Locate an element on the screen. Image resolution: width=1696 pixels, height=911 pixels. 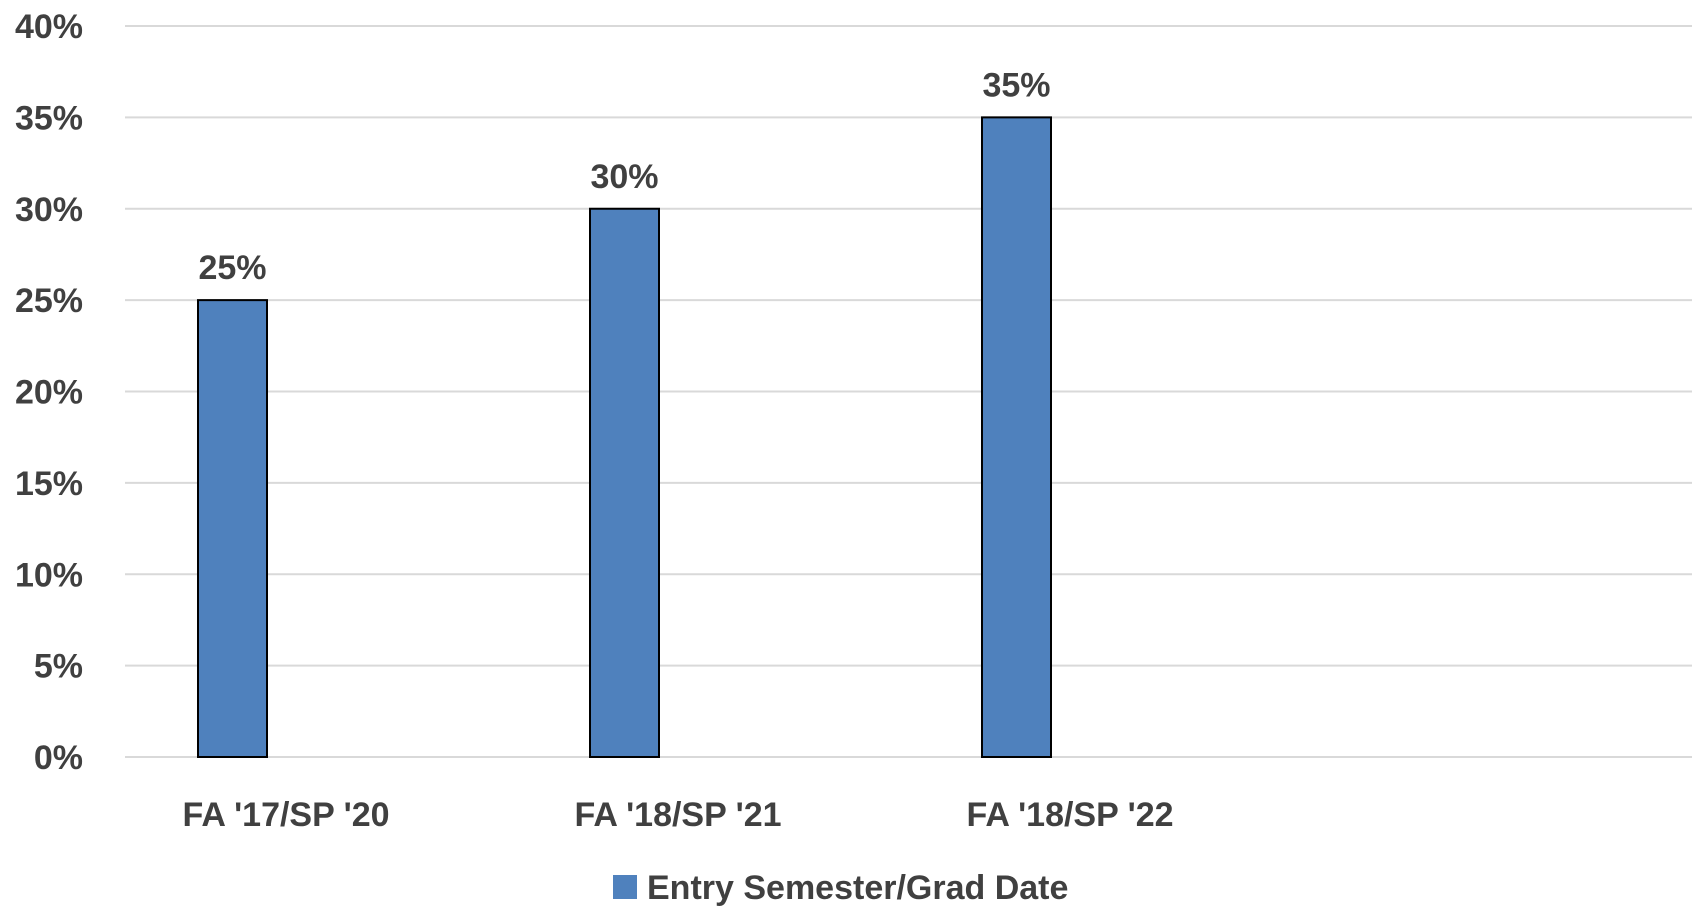
y-axis-tick-labels: 0% 5% 10% 15% 20% 25% 30% 35% 40% is located at coordinates (49, 392).